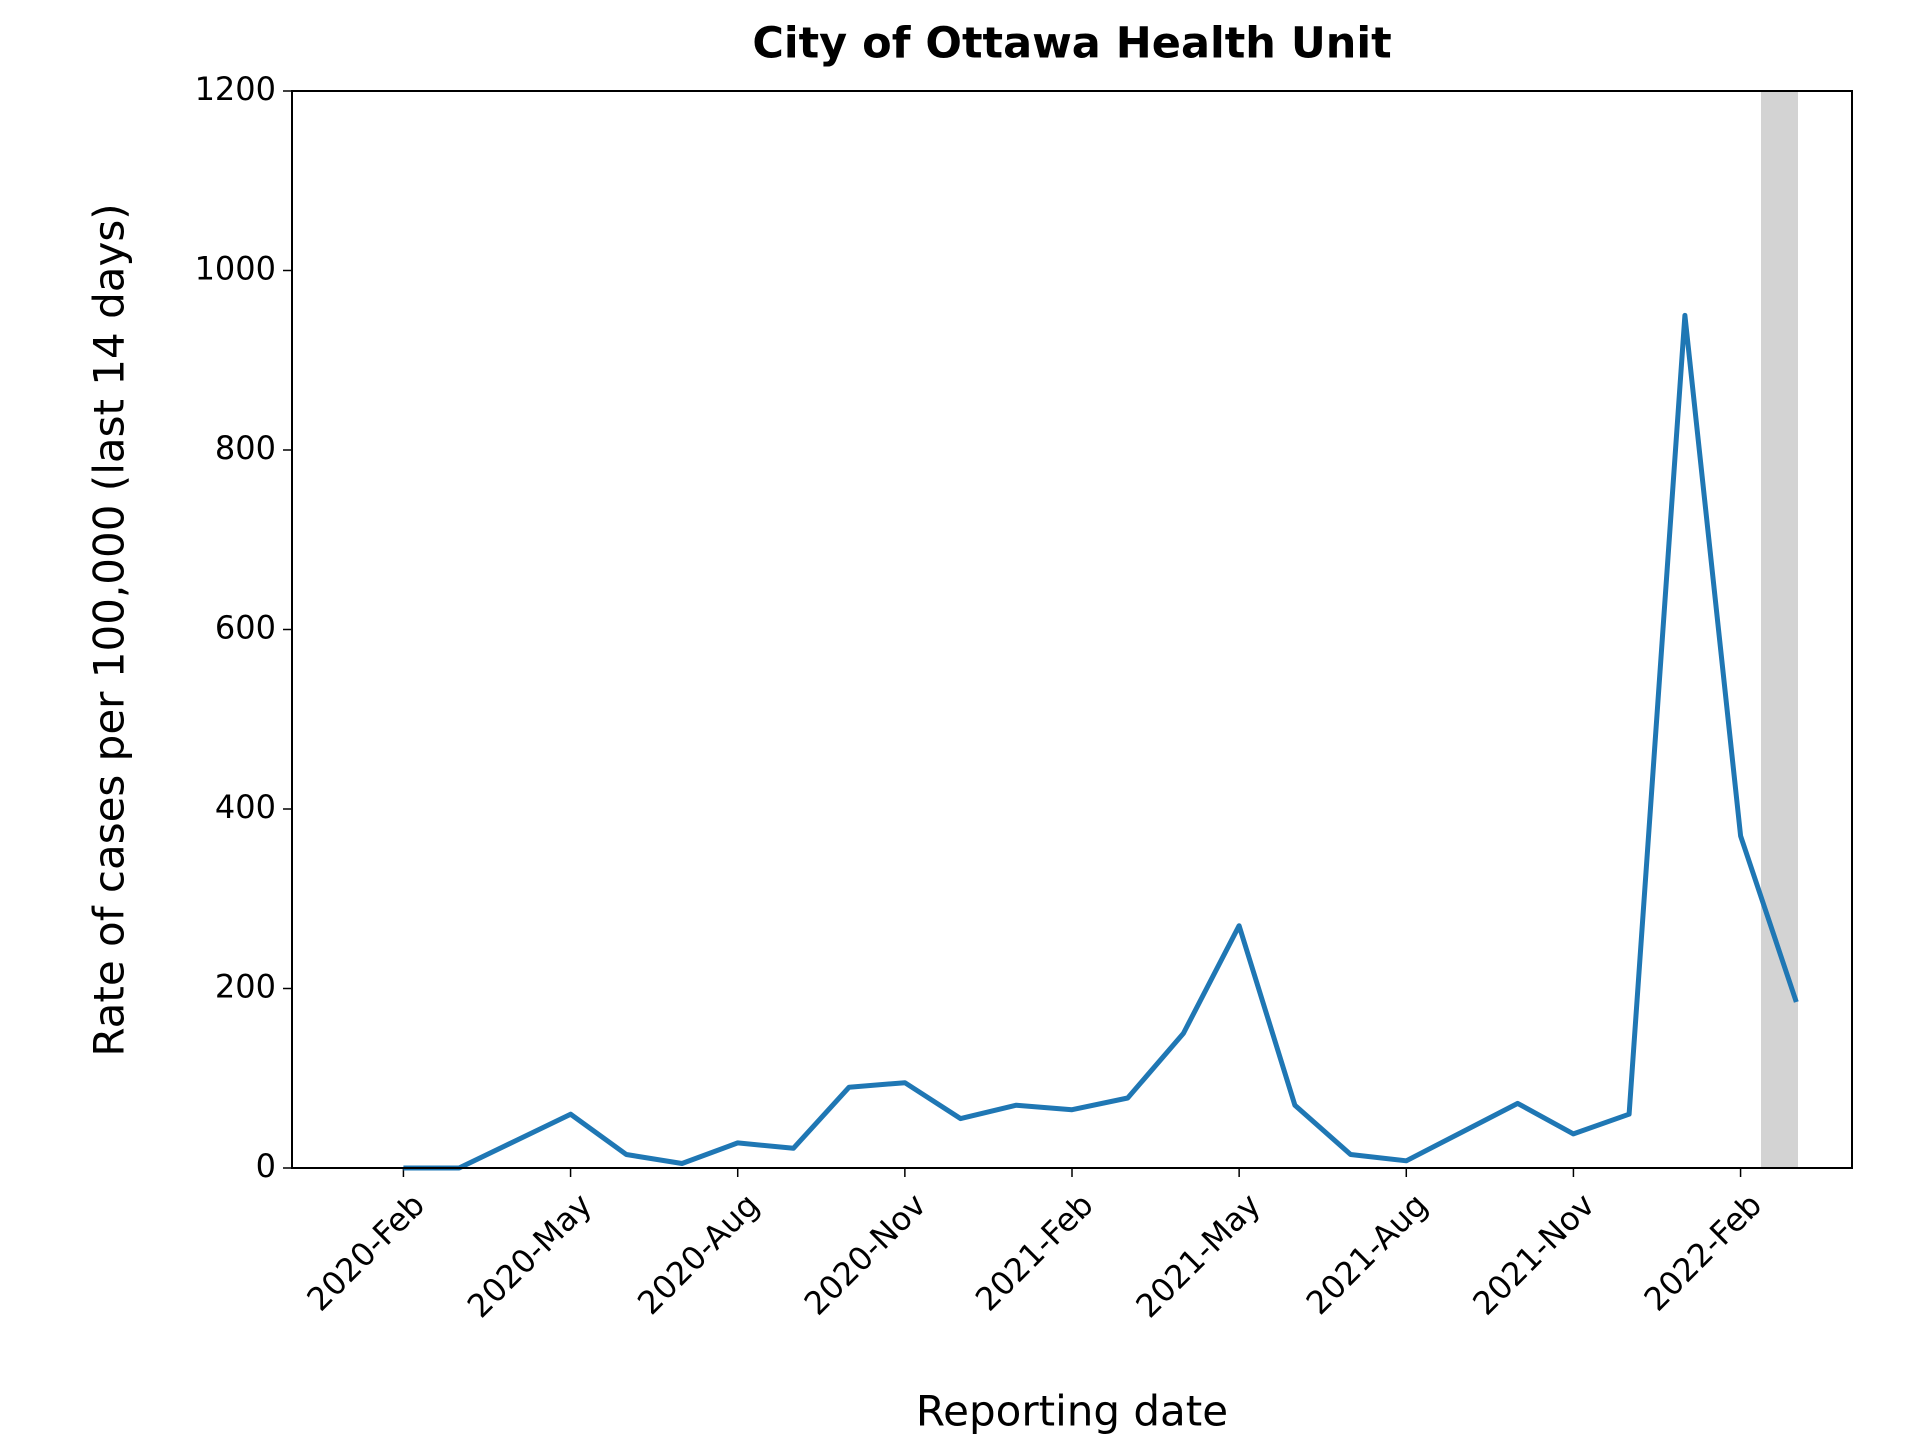 The height and width of the screenshot is (1440, 1920). What do you see at coordinates (1071, 44) in the screenshot?
I see `chart-title: City of Ottawa Health Unit` at bounding box center [1071, 44].